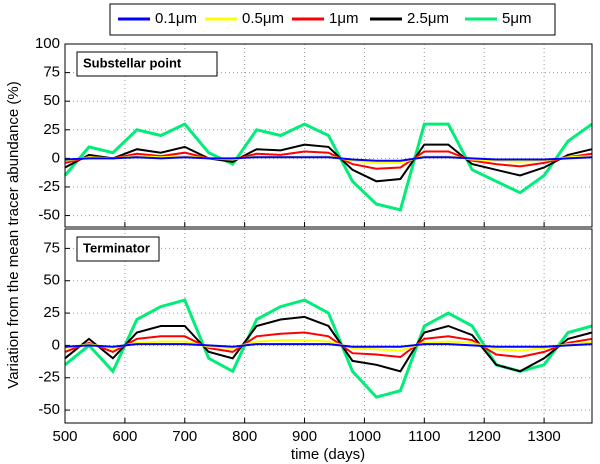 The height and width of the screenshot is (464, 600). What do you see at coordinates (244, 436) in the screenshot?
I see `x-tick-label: 800` at bounding box center [244, 436].